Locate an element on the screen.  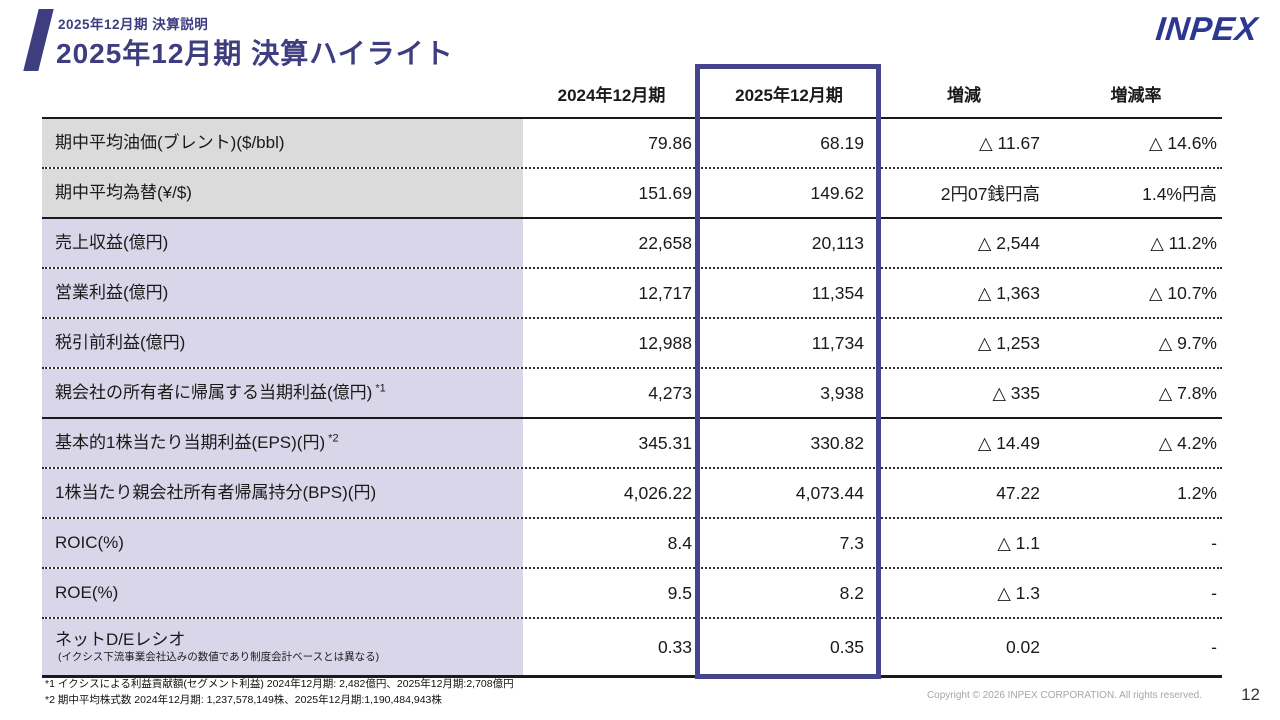
cell-change: △ 2,544 is located at coordinates (1008, 242).